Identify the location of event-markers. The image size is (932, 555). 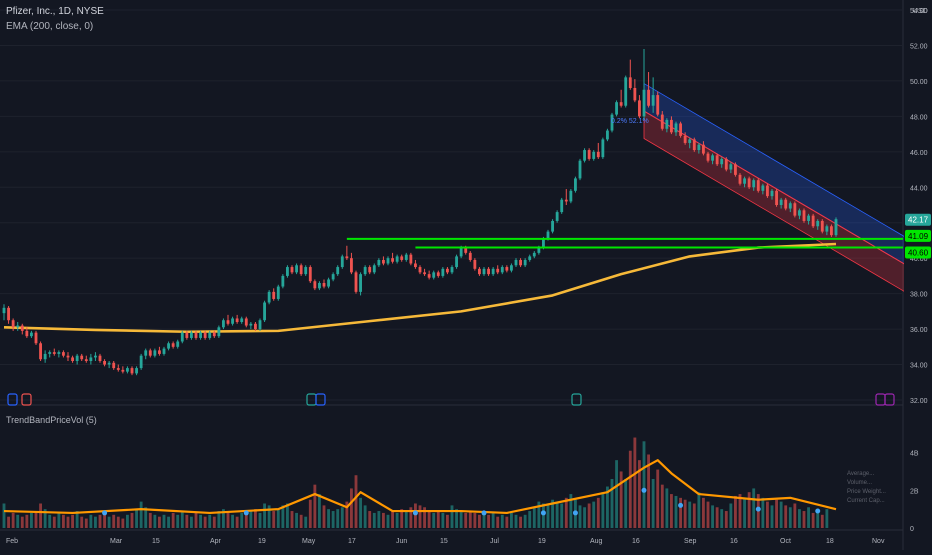
(451, 399).